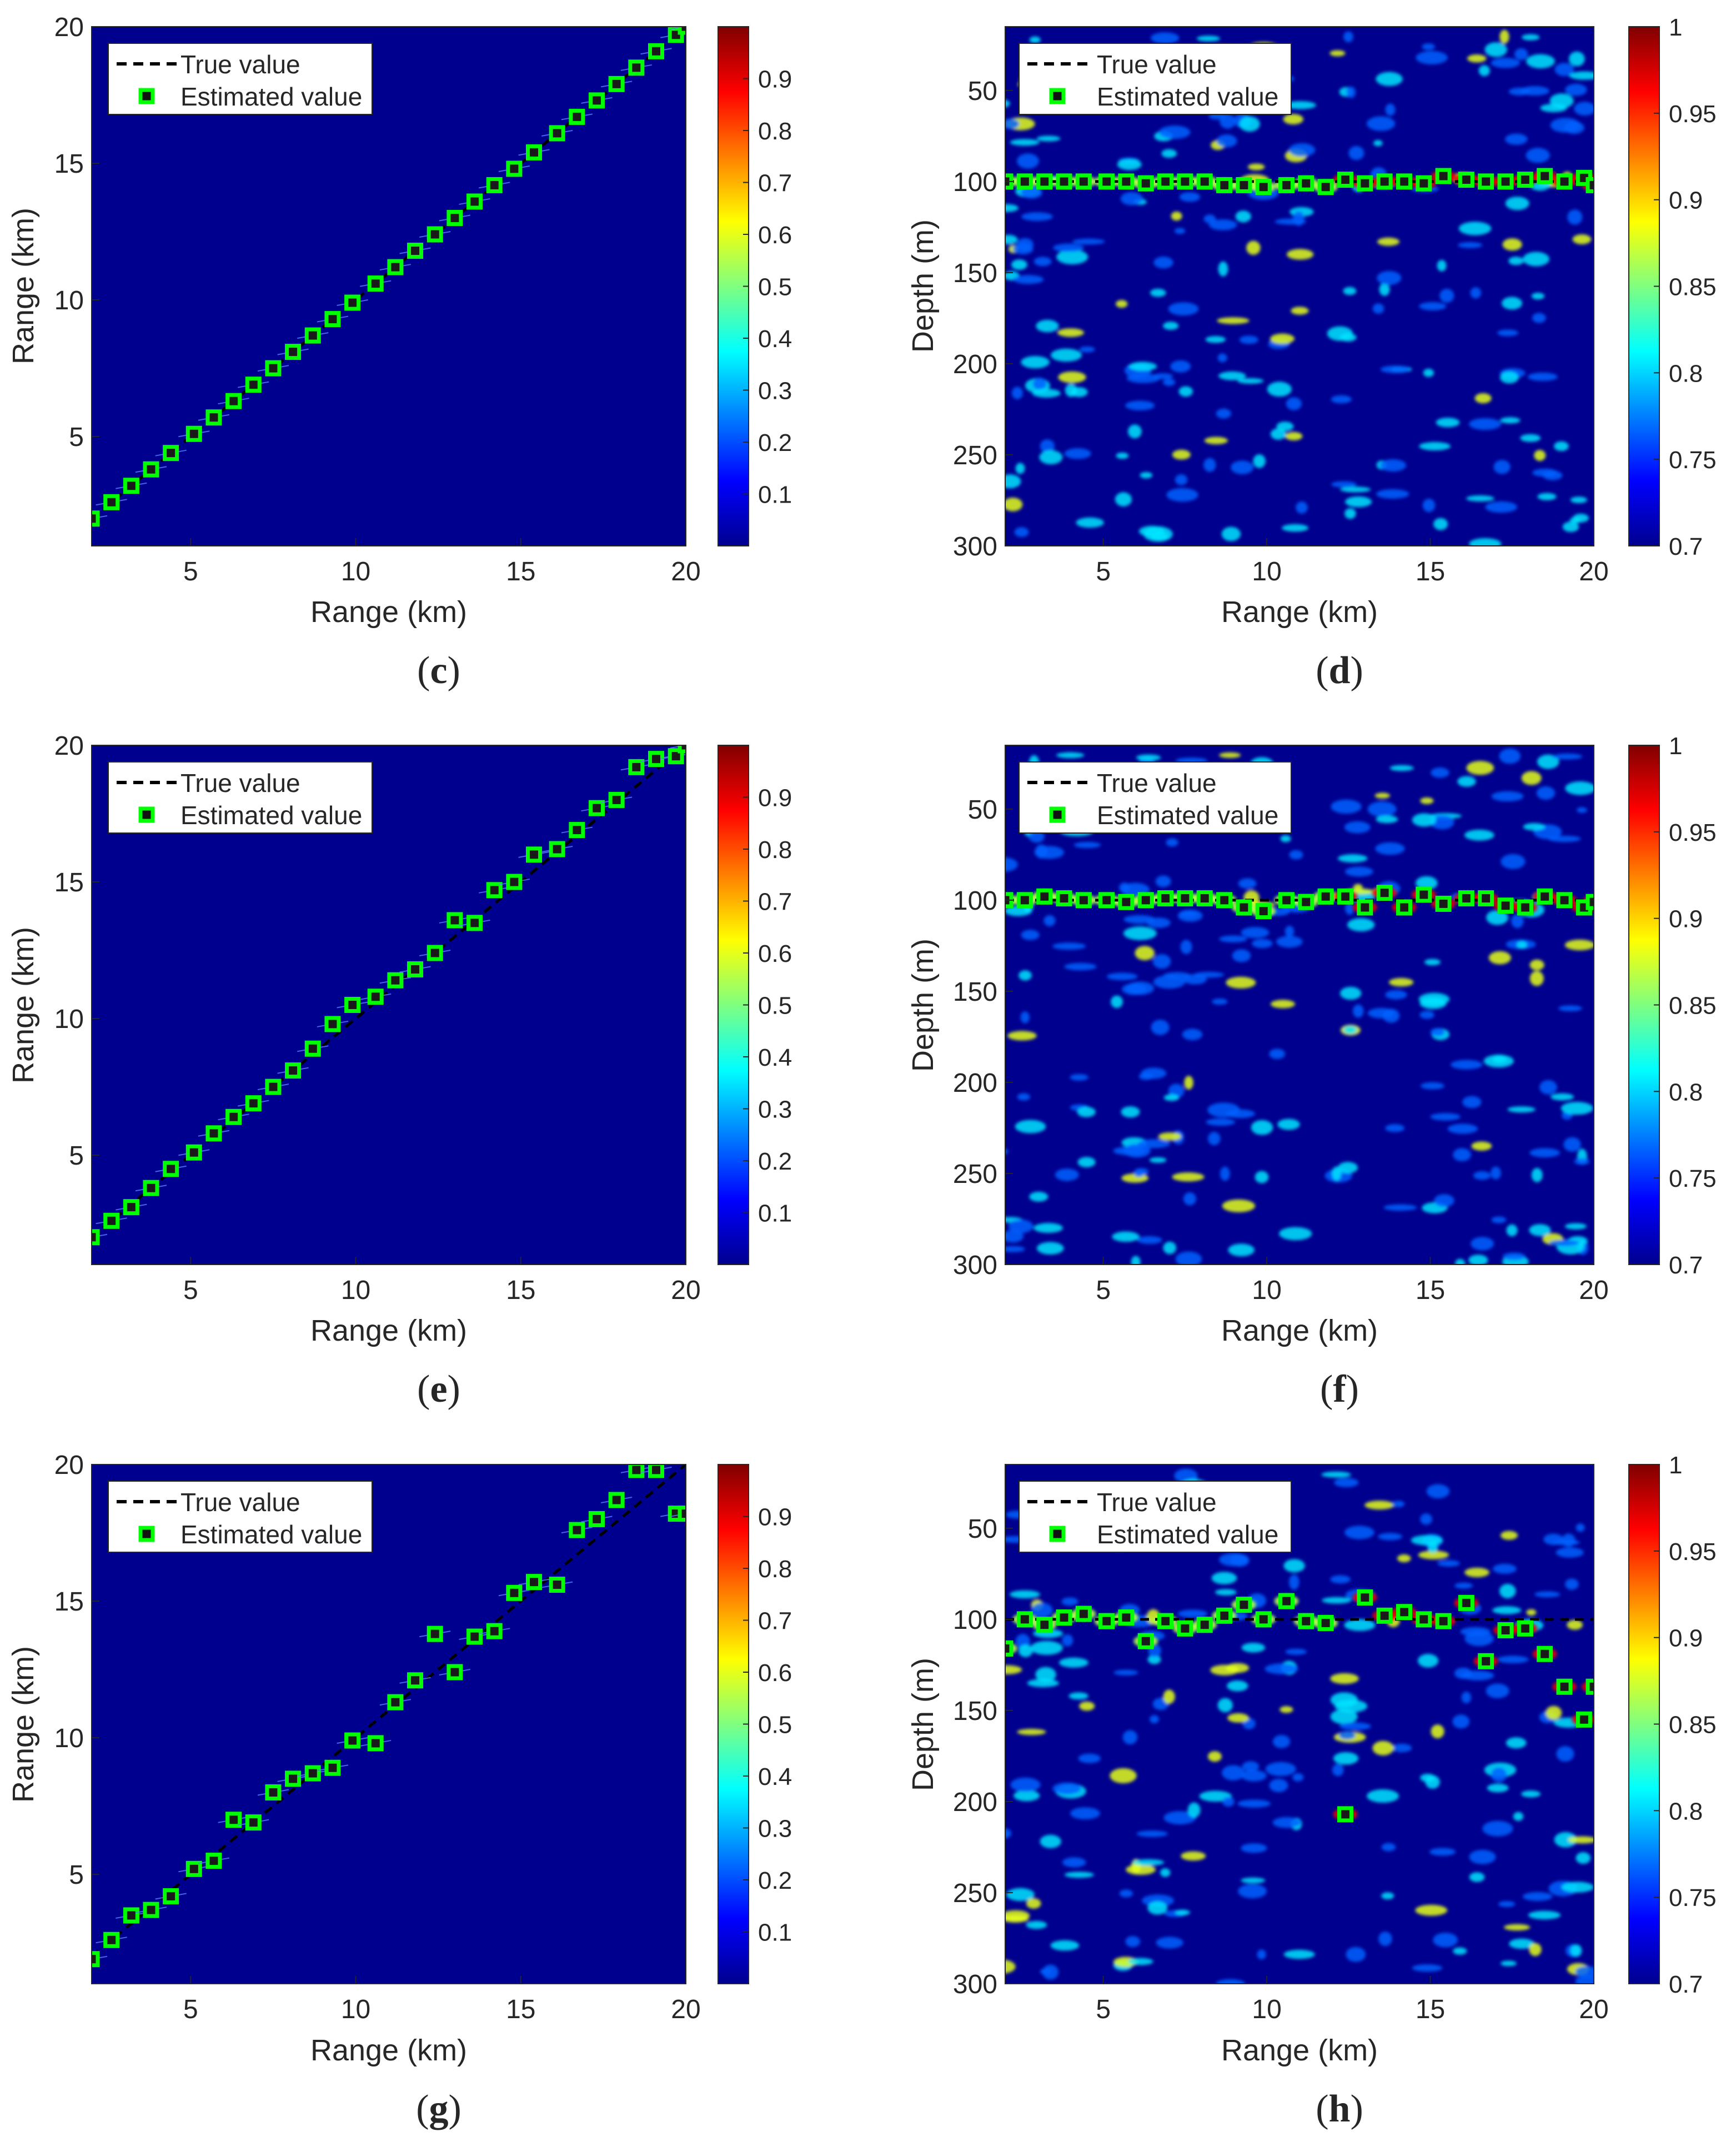 This screenshot has width=1736, height=2142. I want to click on ticks-layer: 5 10 15 20 50 100 150 200 250 300, so click(1281, 1050).